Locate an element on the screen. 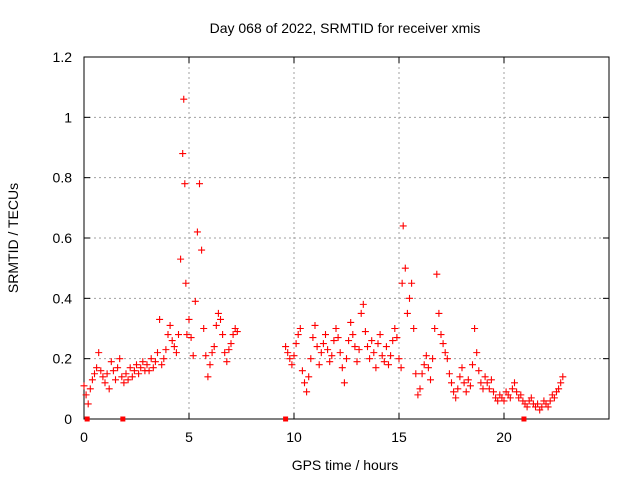  y-tick-label: 0.6 is located at coordinates (63, 238).